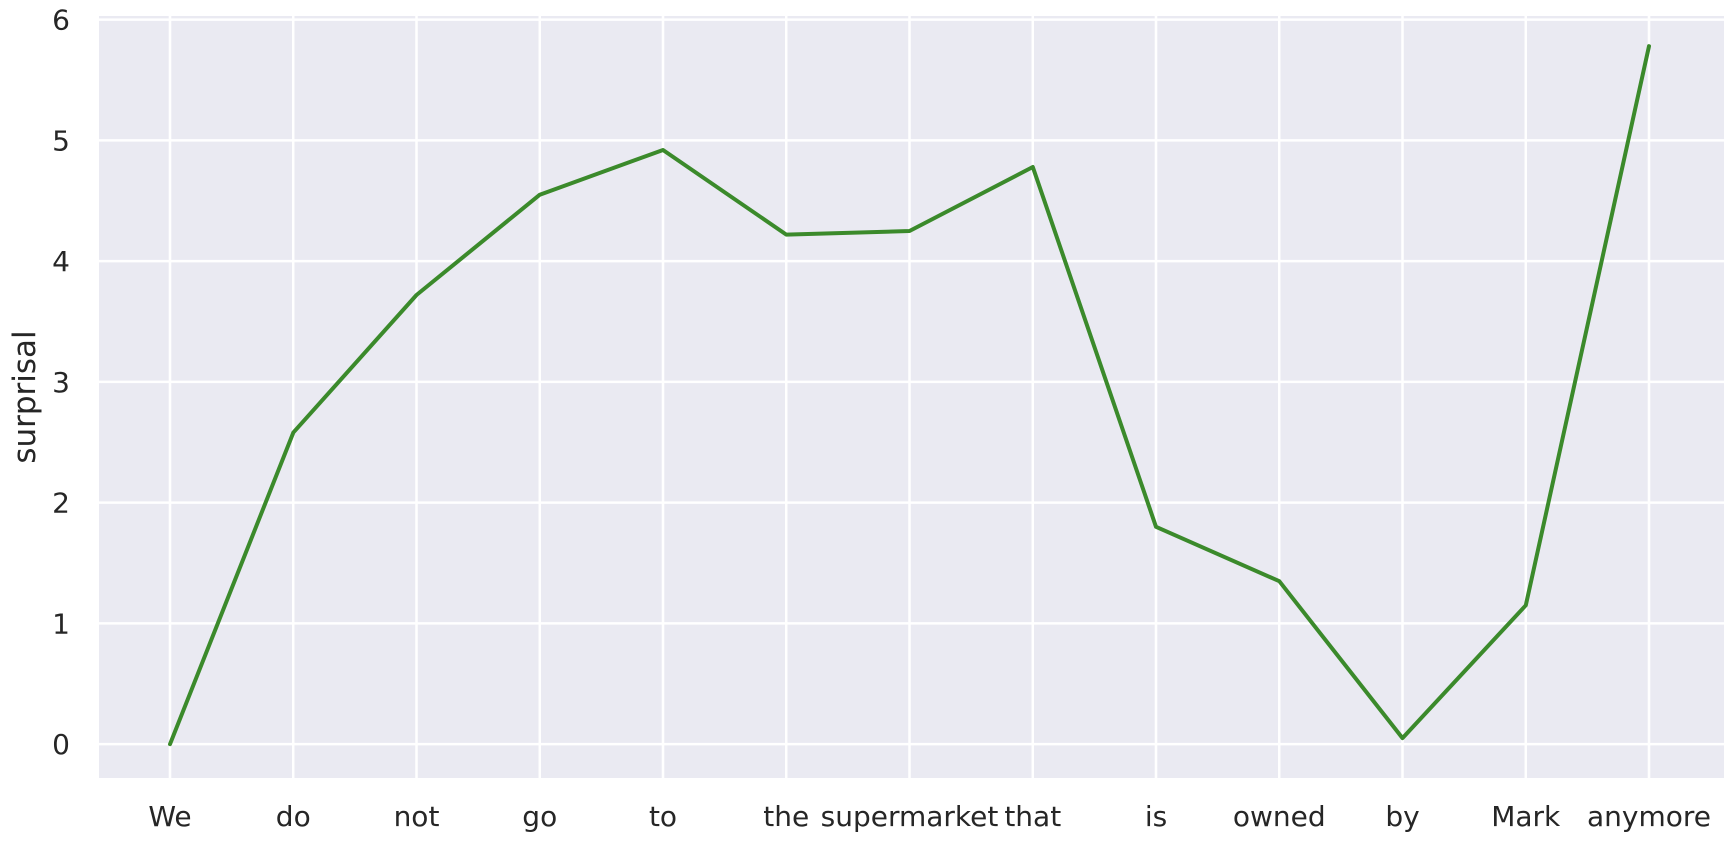 The height and width of the screenshot is (864, 1732). Describe the element at coordinates (1032, 816) in the screenshot. I see `x-tick-label: that` at that location.